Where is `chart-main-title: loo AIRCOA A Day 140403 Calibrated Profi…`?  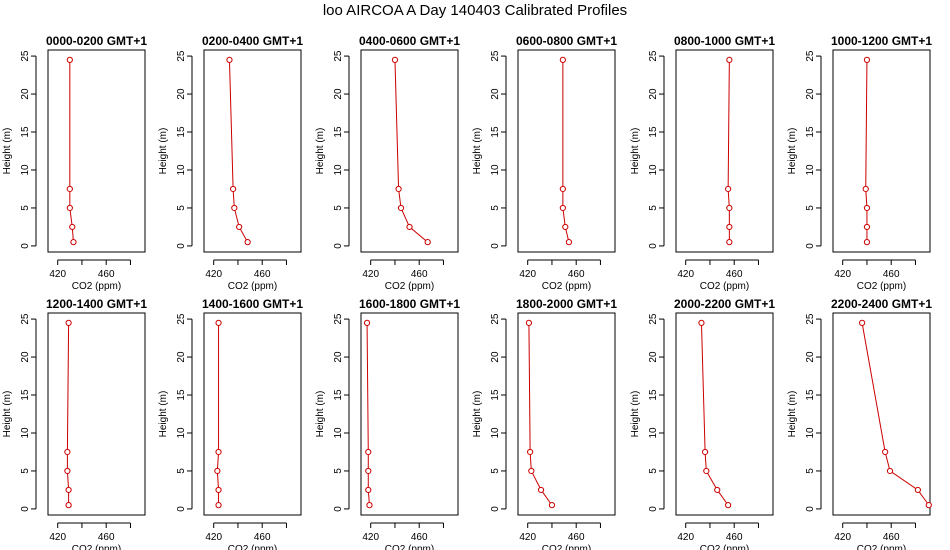 chart-main-title: loo AIRCOA A Day 140403 Calibrated Profi… is located at coordinates (475, 10).